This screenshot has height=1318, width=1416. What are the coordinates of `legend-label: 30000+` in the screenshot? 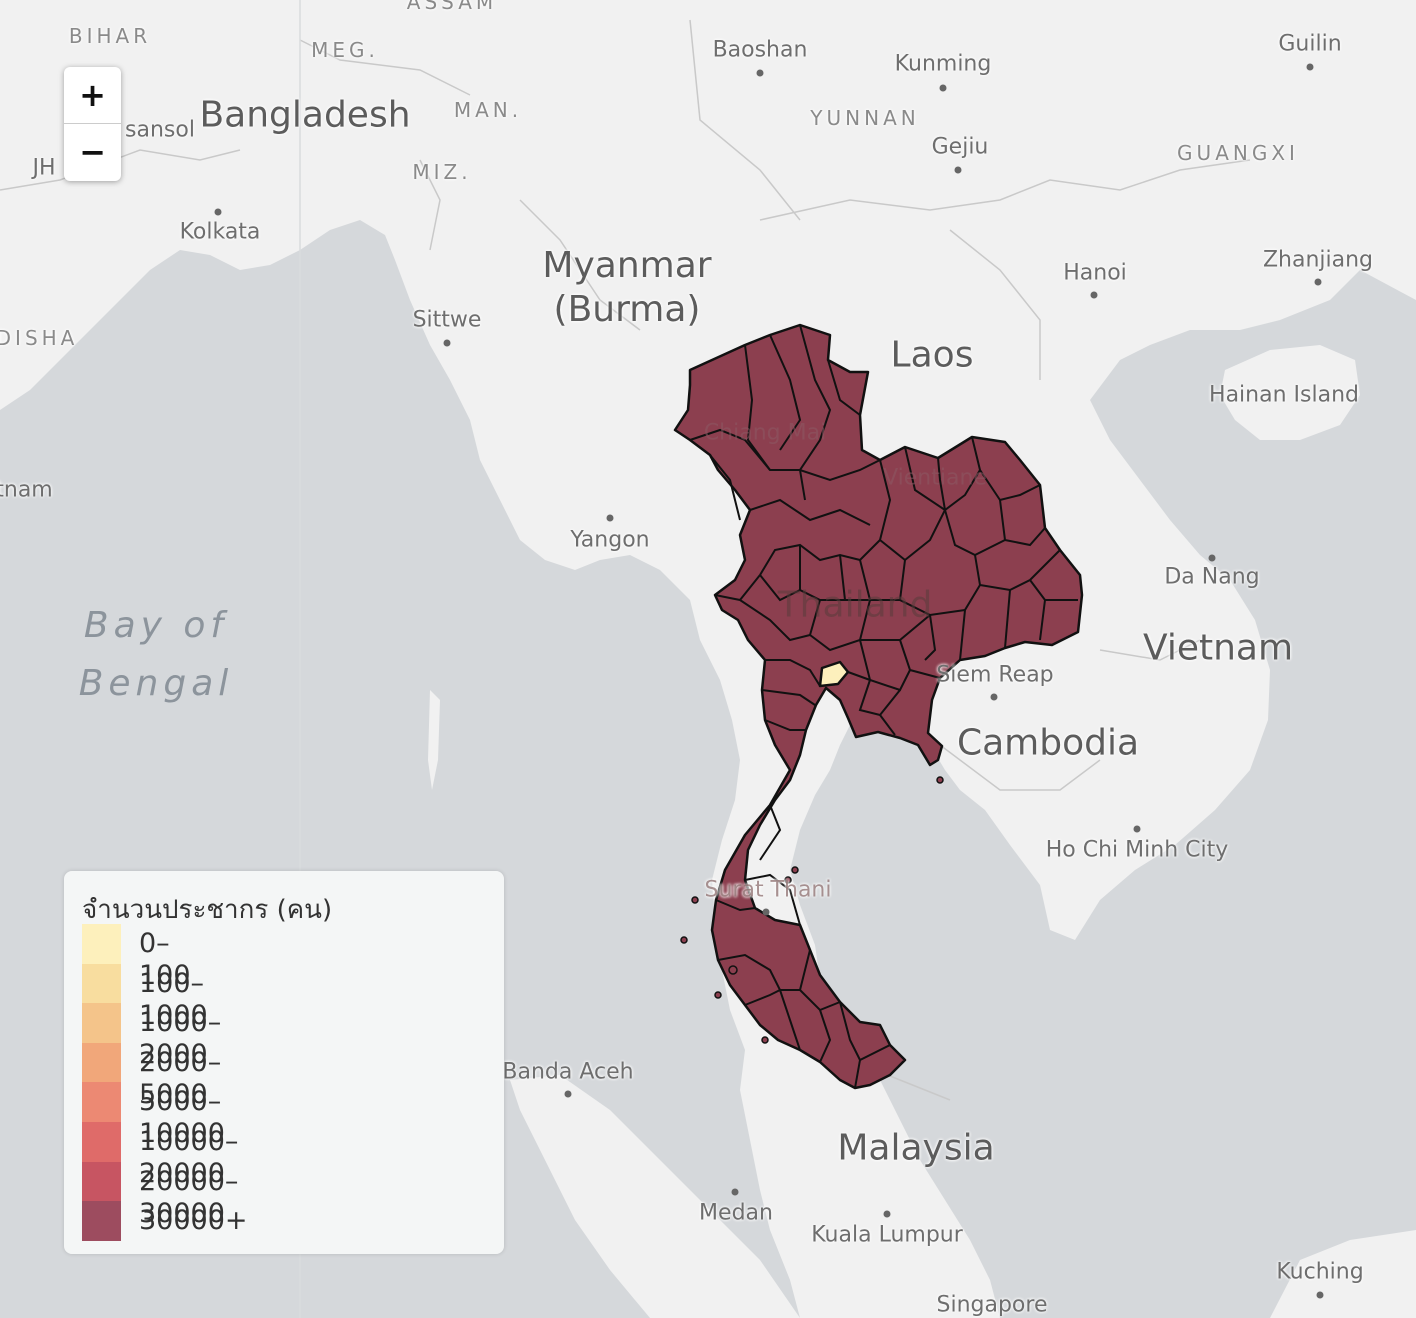 It's located at (193, 1221).